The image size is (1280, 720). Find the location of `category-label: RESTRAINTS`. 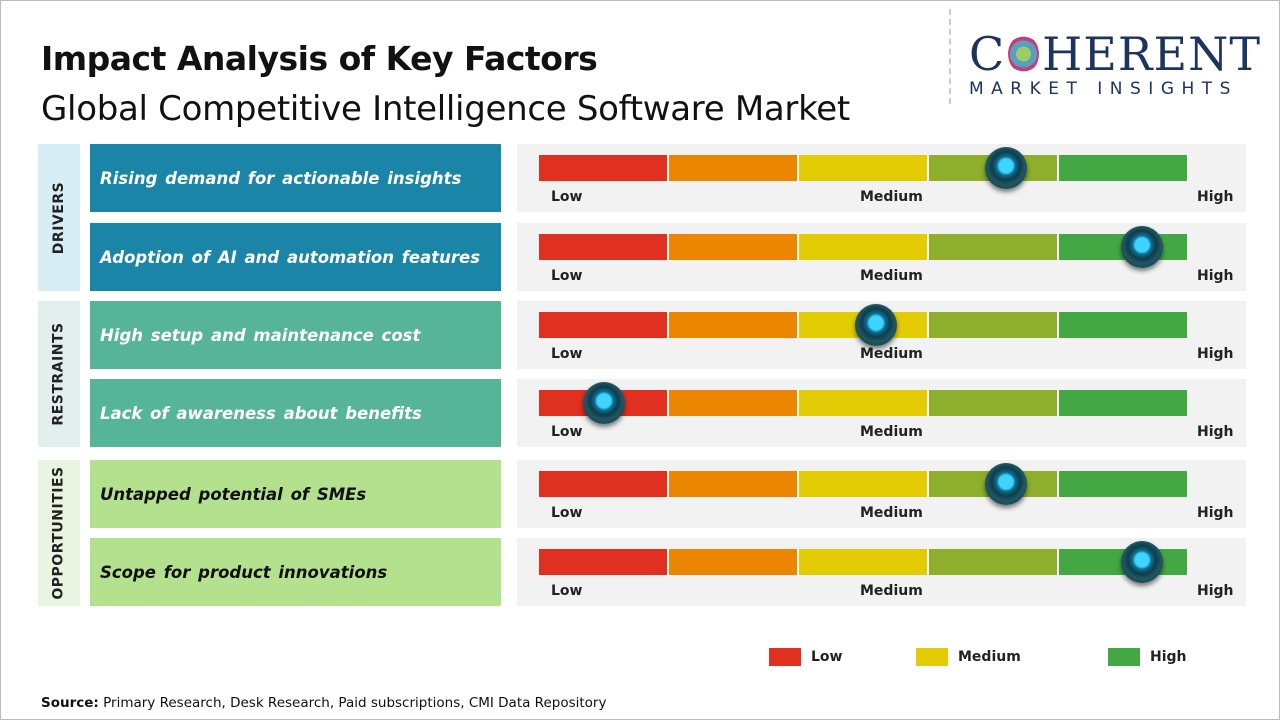

category-label: RESTRAINTS is located at coordinates (59, 374).